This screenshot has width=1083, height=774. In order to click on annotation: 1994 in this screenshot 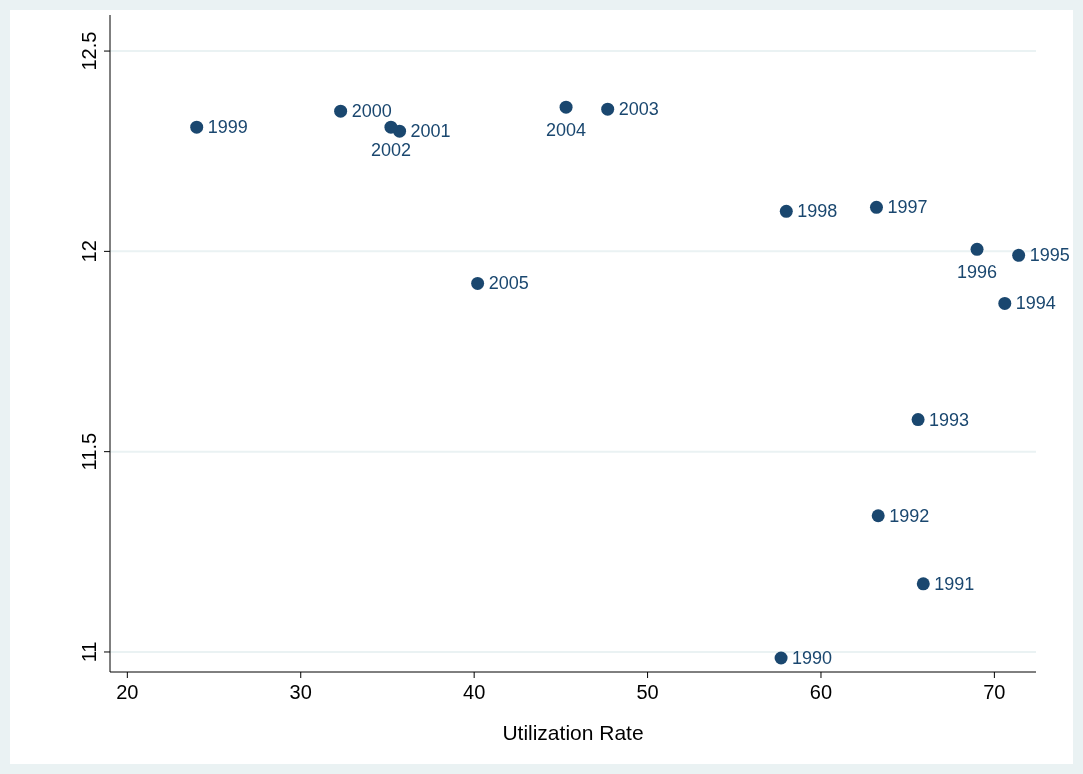, I will do `click(1035, 303)`.